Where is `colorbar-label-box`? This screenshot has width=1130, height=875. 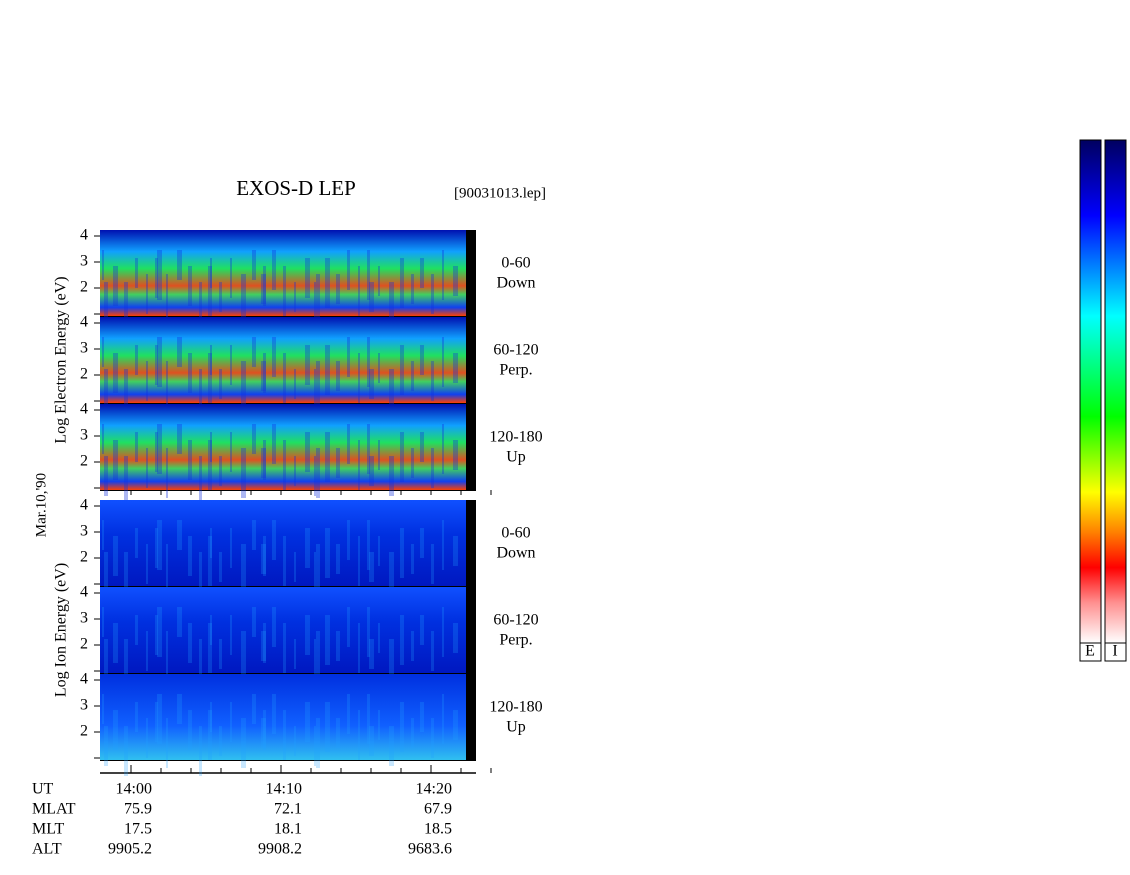 colorbar-label-box is located at coordinates (1115, 652).